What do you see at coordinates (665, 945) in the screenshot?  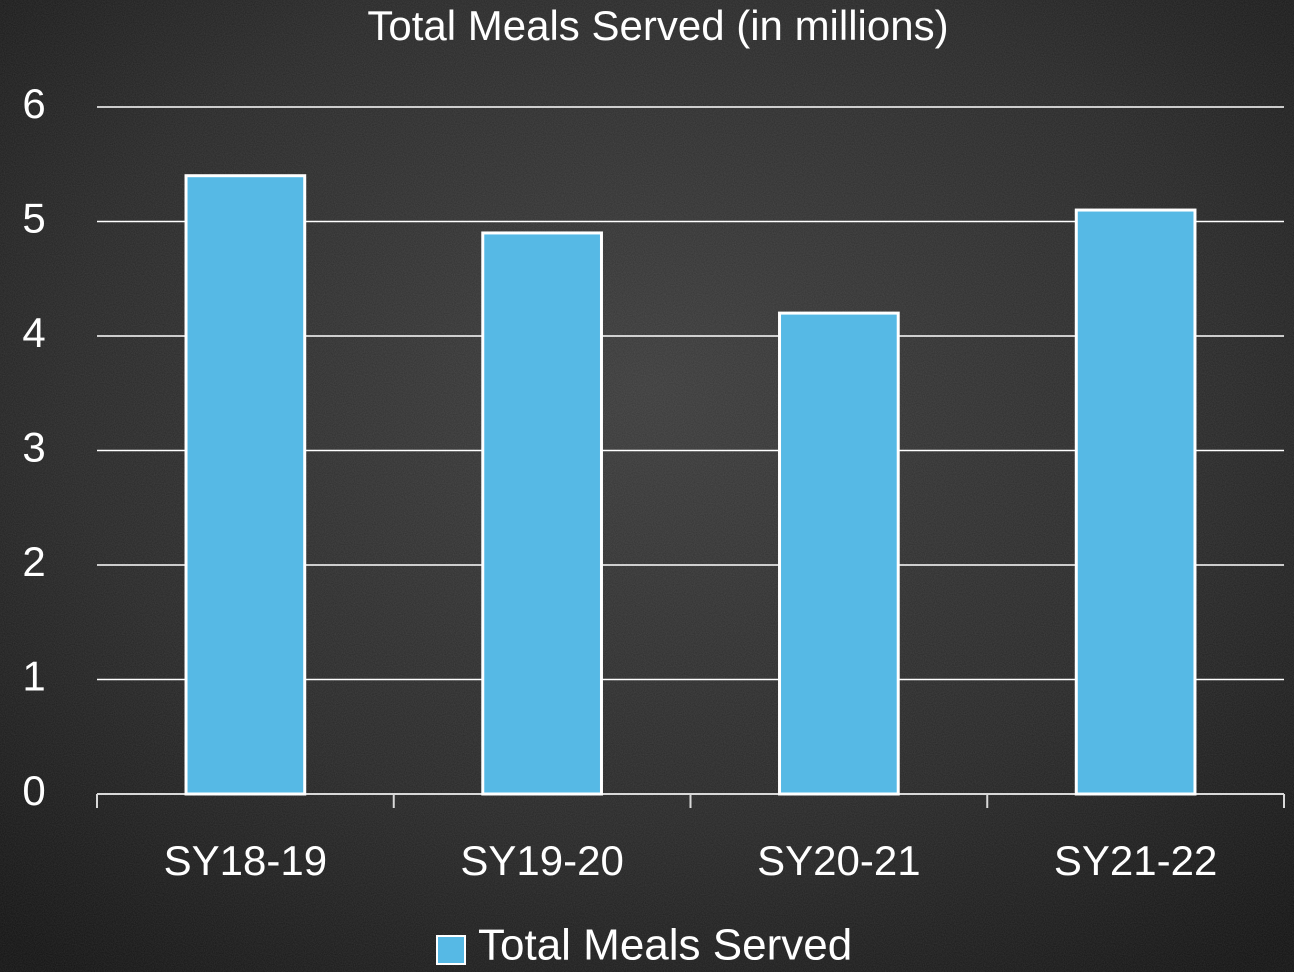 I see `legend-label: Total Meals Served` at bounding box center [665, 945].